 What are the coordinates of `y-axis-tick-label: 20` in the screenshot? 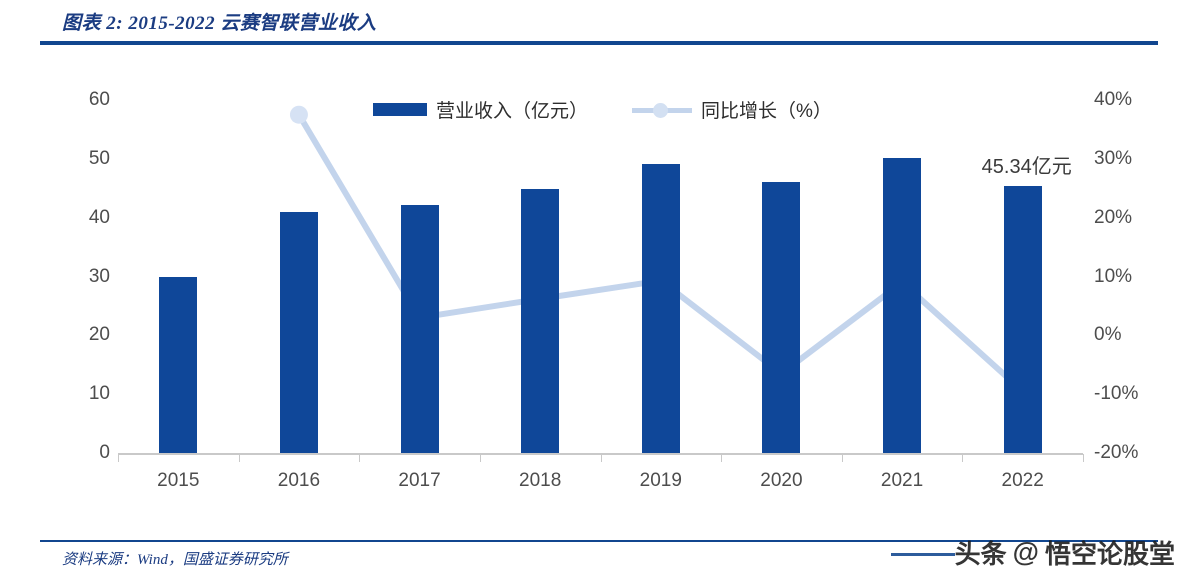 It's located at (99, 335).